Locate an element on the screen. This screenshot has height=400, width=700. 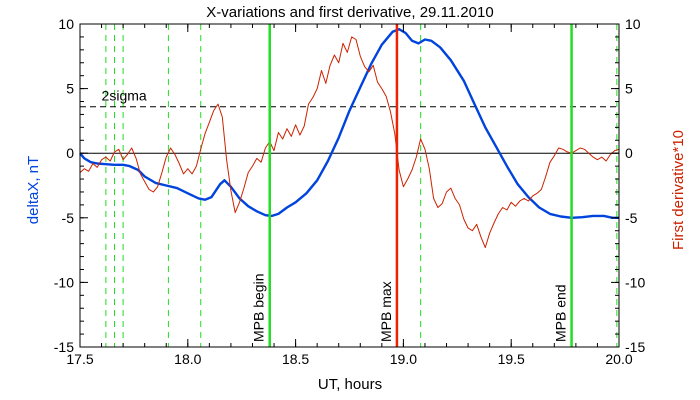
y-tick-label-right: 5 is located at coordinates (629, 89).